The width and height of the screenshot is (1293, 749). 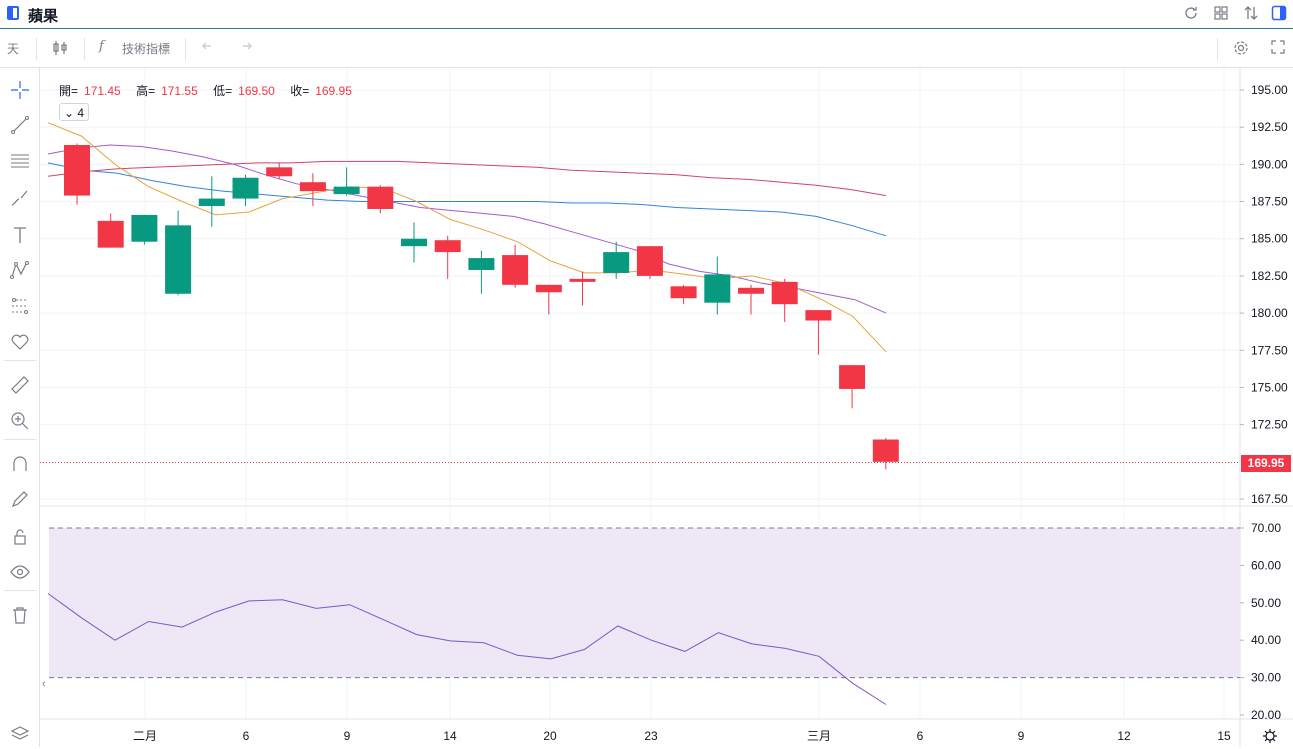 I want to click on fib-icon, so click(x=20, y=161).